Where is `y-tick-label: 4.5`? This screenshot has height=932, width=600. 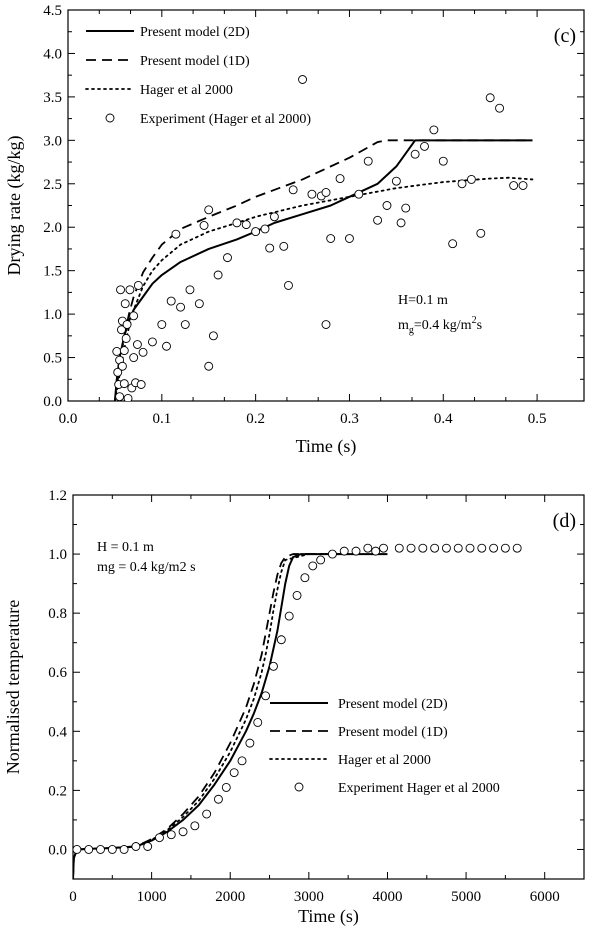
y-tick-label: 4.5 is located at coordinates (52, 11).